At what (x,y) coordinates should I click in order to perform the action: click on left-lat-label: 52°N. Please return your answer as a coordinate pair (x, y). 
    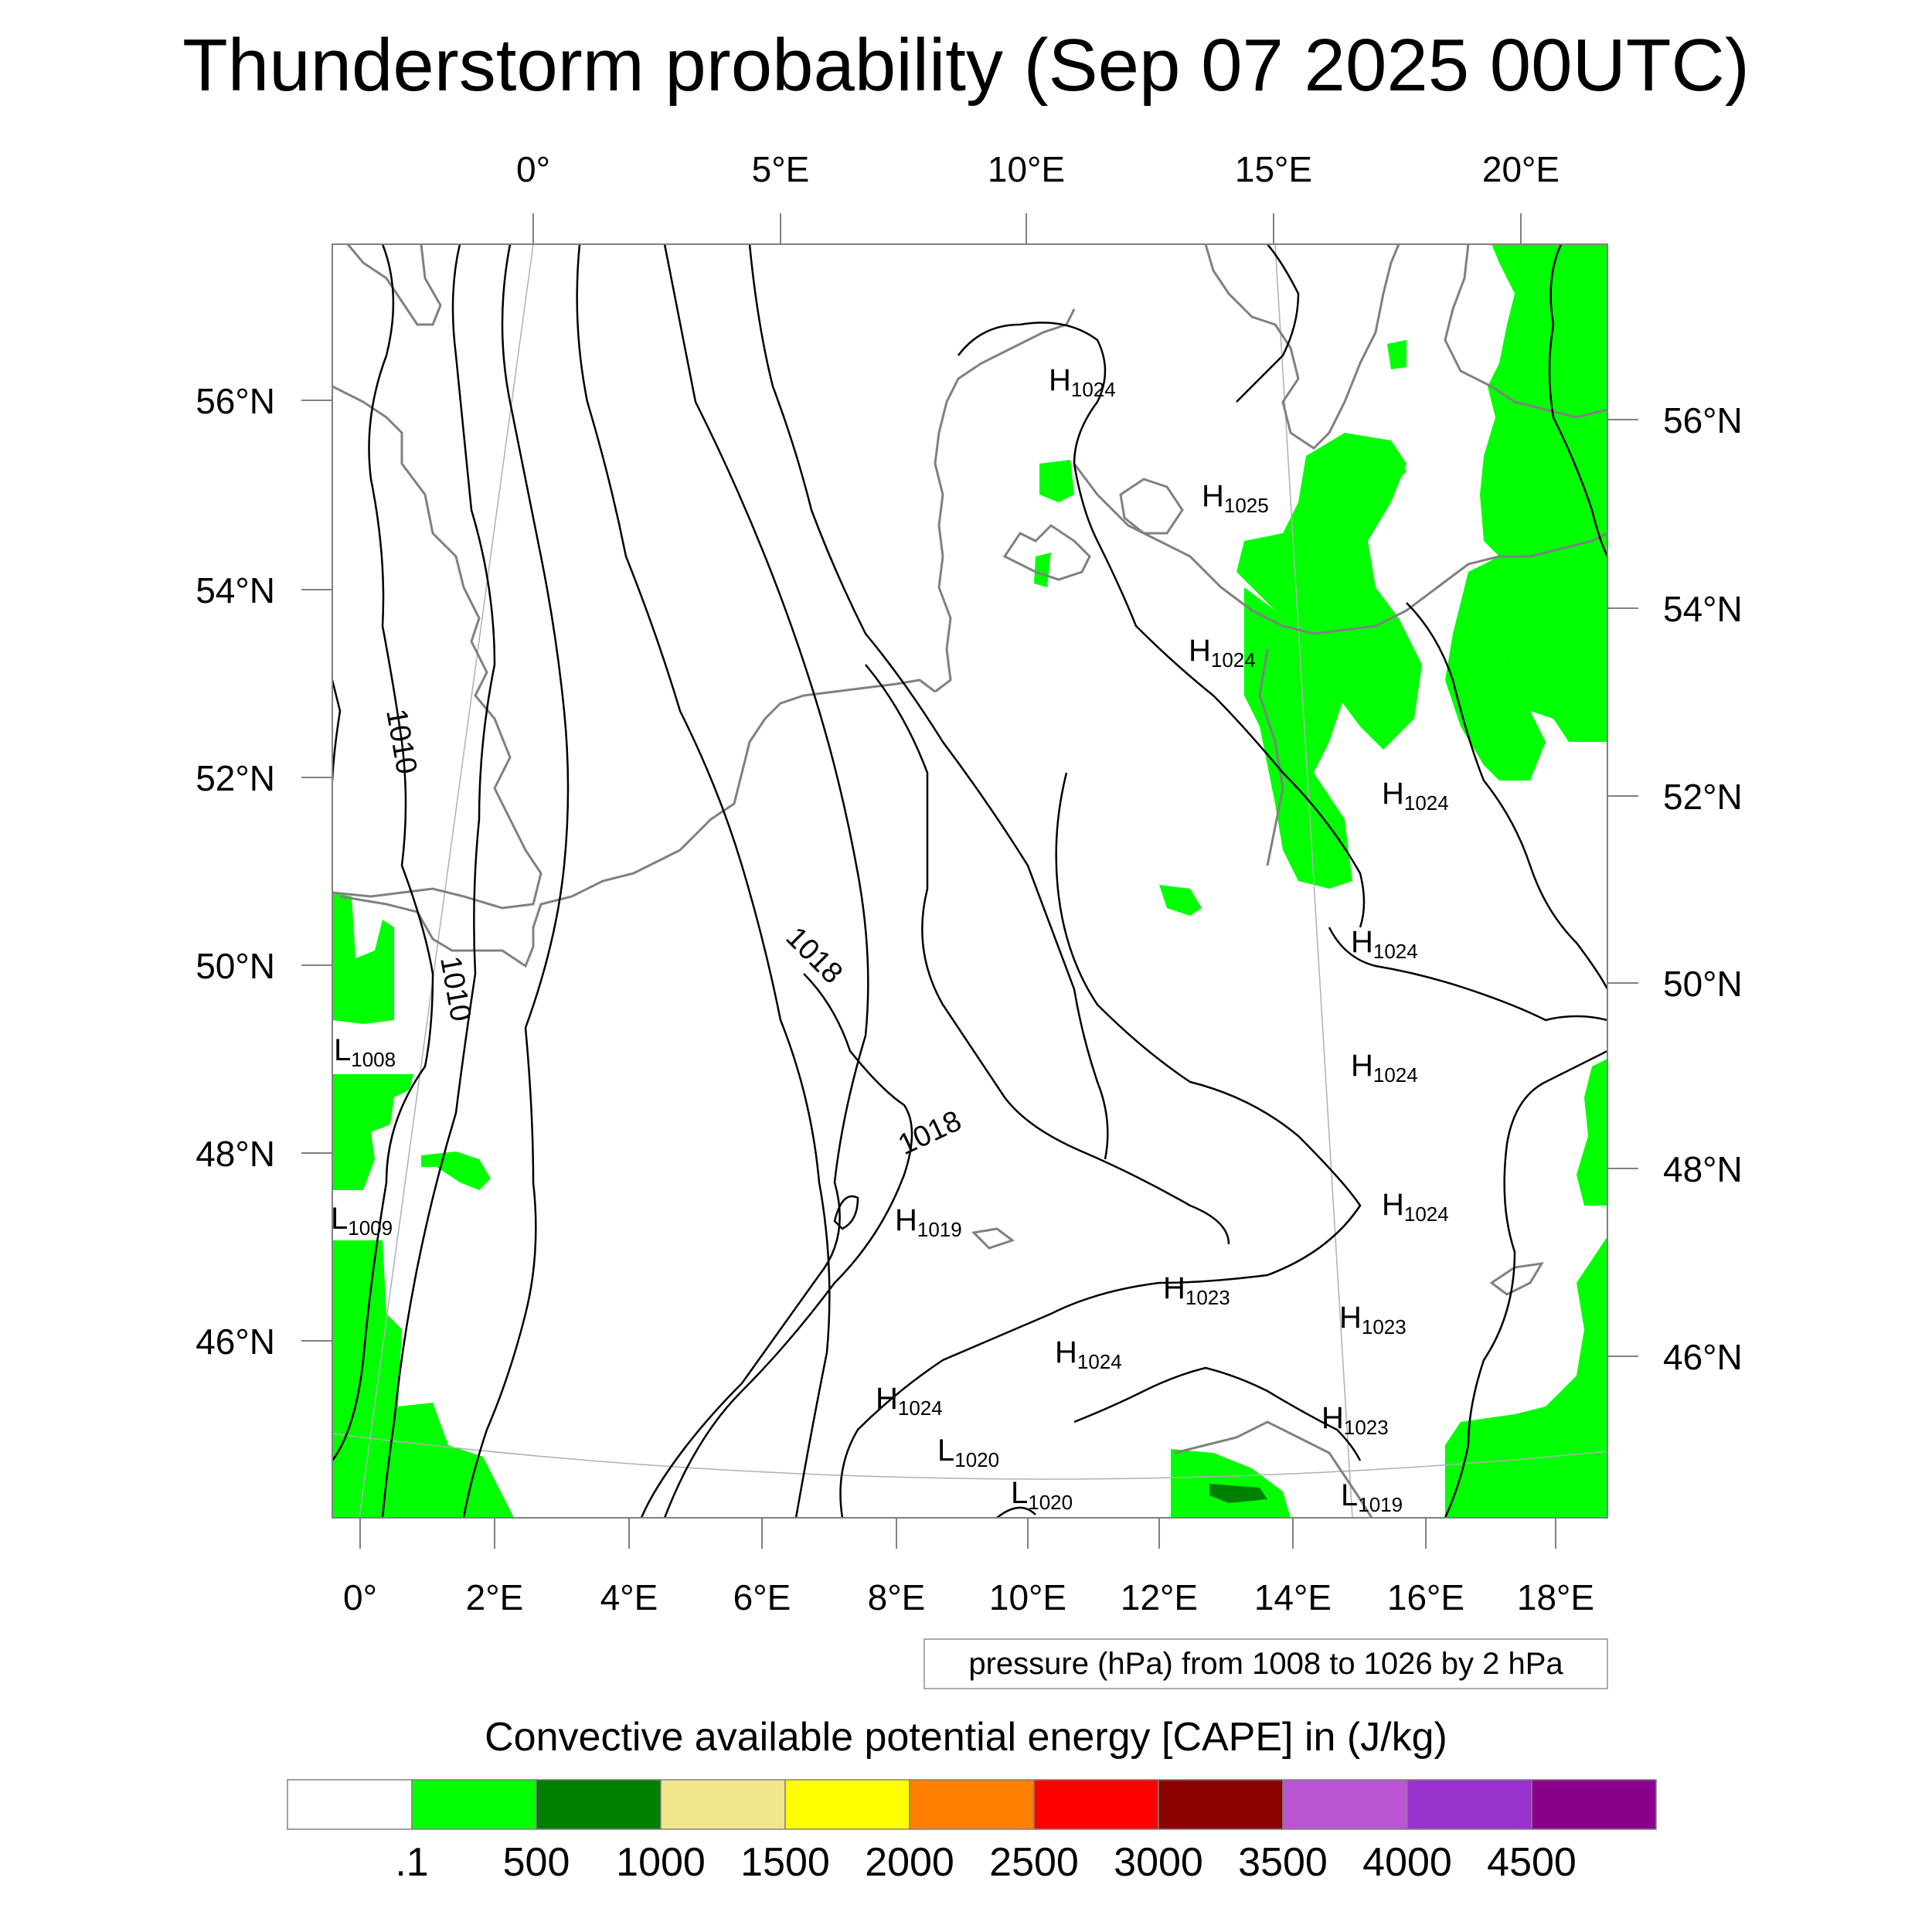
    Looking at the image, I should click on (236, 778).